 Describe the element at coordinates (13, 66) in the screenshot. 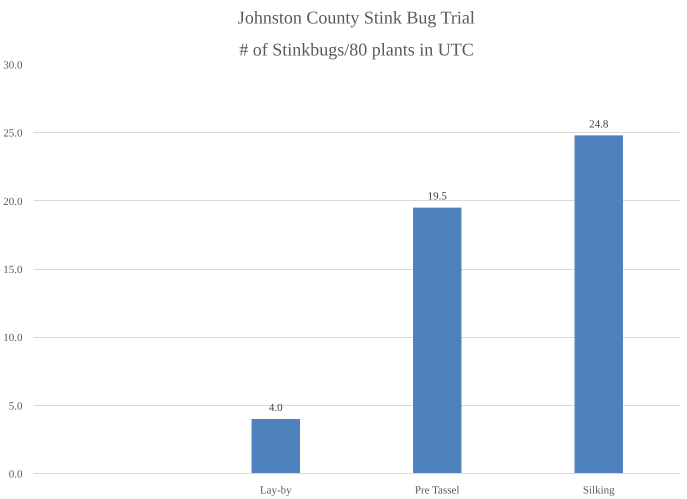

I see `y-tick-label: 30.0` at that location.